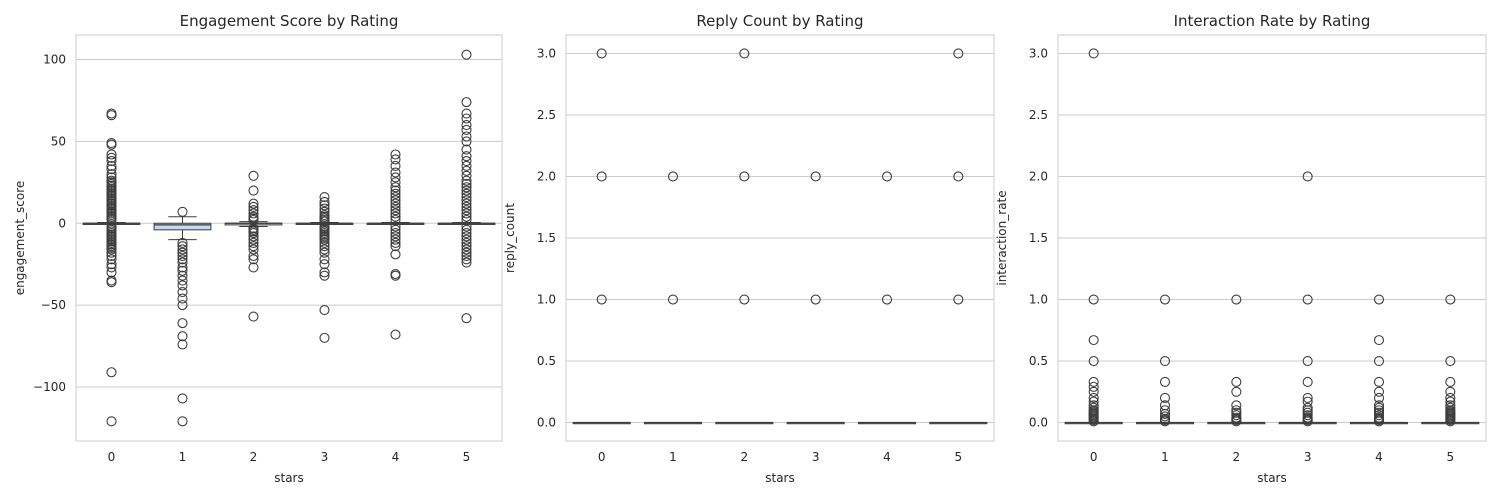 The width and height of the screenshot is (1500, 500). I want to click on y-tick-label: 1.5, so click(546, 238).